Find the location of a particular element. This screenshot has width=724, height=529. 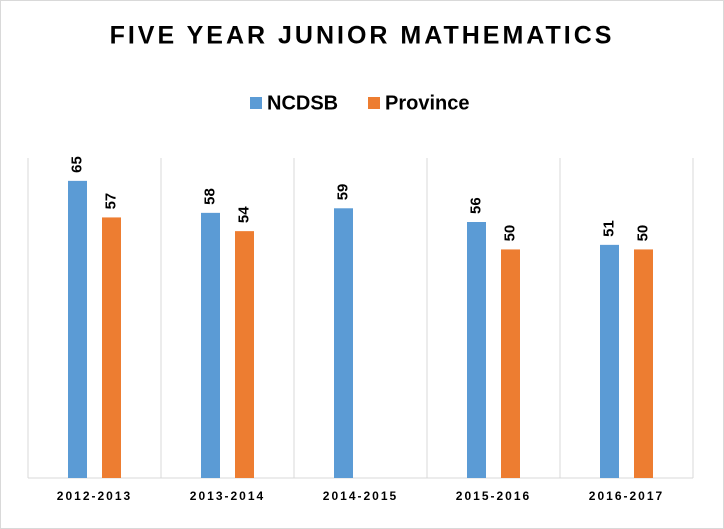

data-label: 56 is located at coordinates (475, 205).